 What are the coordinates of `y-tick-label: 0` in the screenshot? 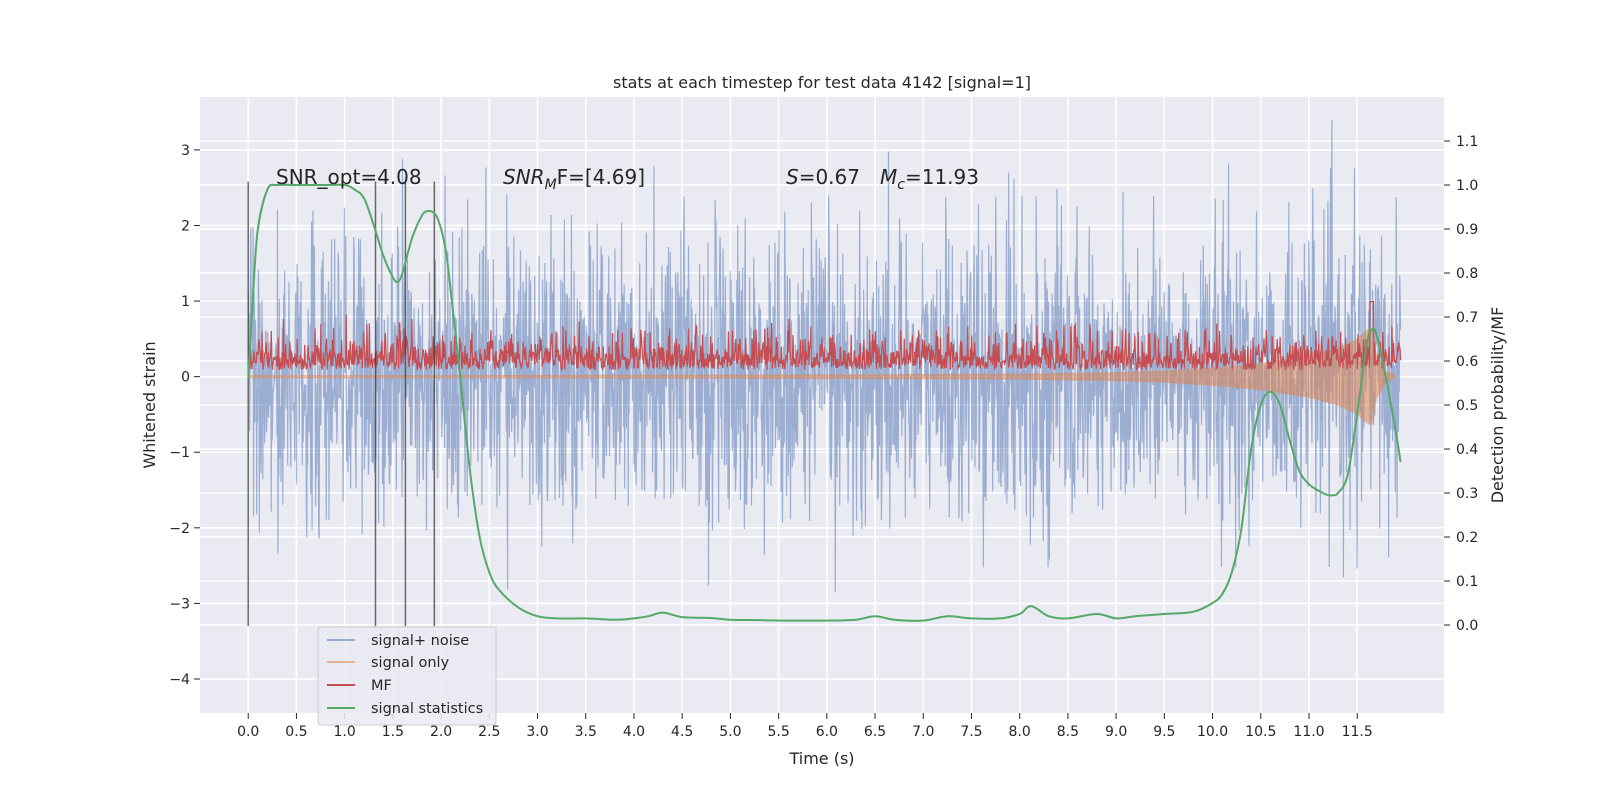 It's located at (185, 378).